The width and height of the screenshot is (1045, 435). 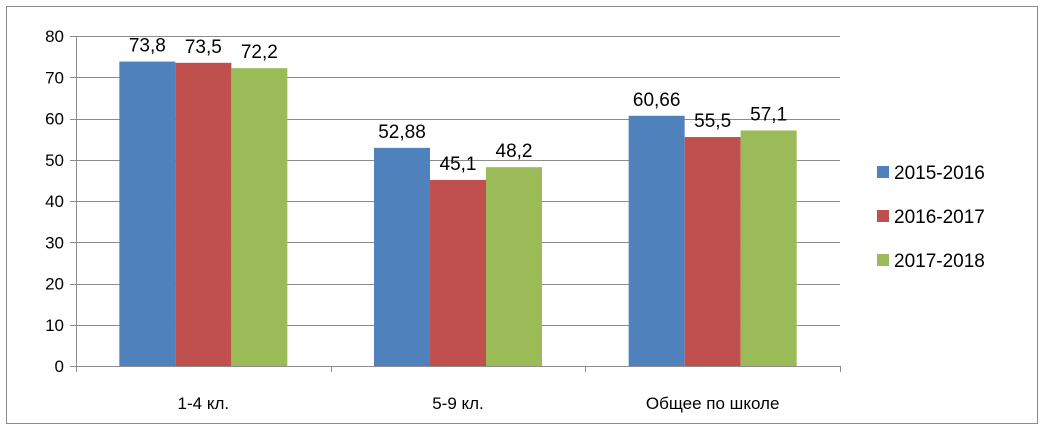 What do you see at coordinates (54, 201) in the screenshot?
I see `y-tick-label: 40` at bounding box center [54, 201].